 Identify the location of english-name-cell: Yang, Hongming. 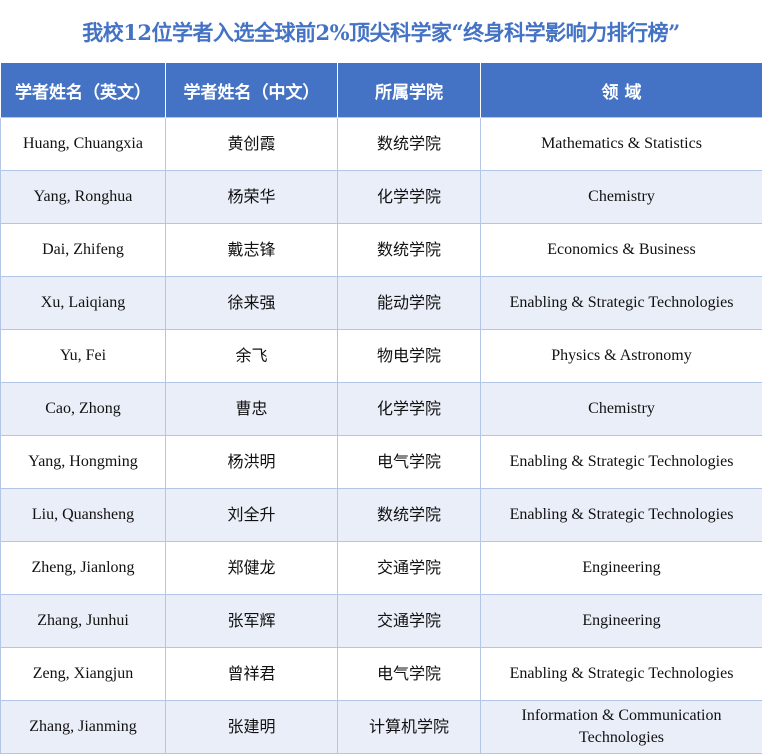
(83, 462).